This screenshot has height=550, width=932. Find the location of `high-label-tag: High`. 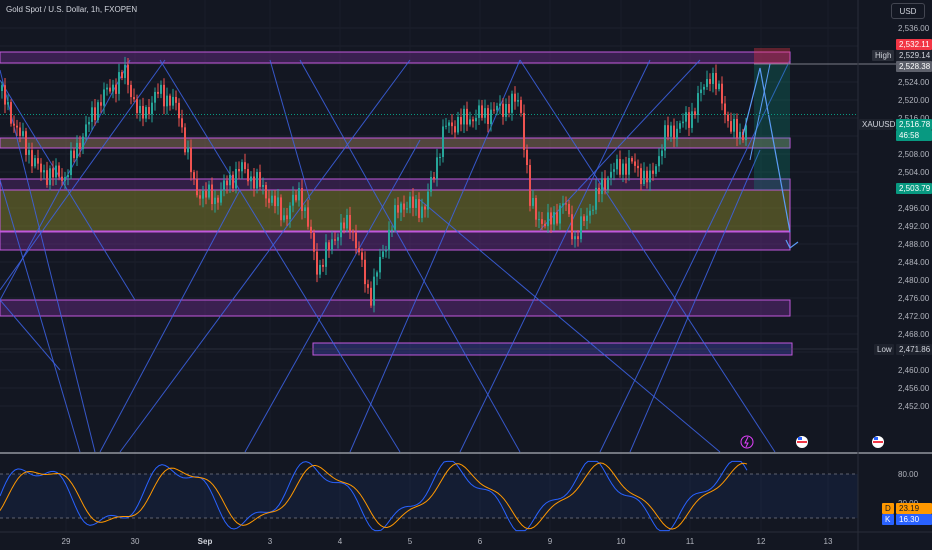

high-label-tag: High is located at coordinates (883, 55).